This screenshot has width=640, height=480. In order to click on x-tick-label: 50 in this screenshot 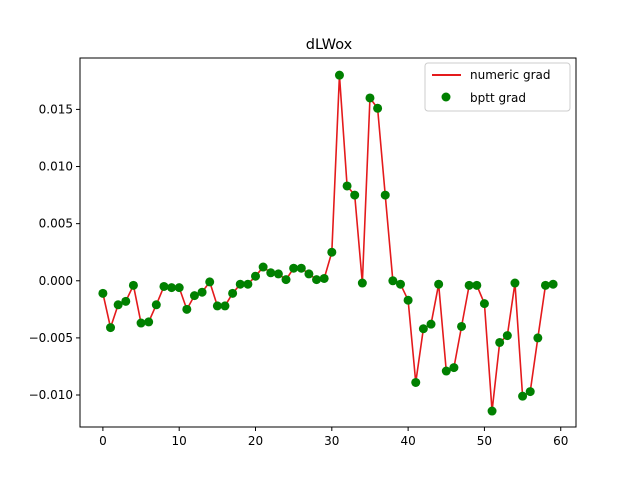, I will do `click(484, 441)`.